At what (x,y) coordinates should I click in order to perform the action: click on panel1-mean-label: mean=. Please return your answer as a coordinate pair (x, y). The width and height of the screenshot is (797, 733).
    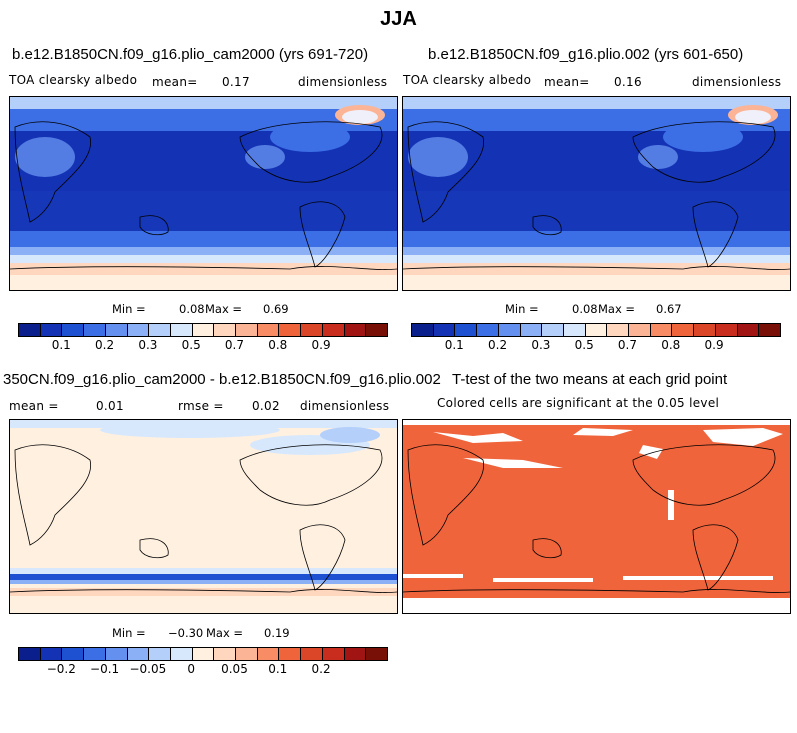
    Looking at the image, I should click on (175, 82).